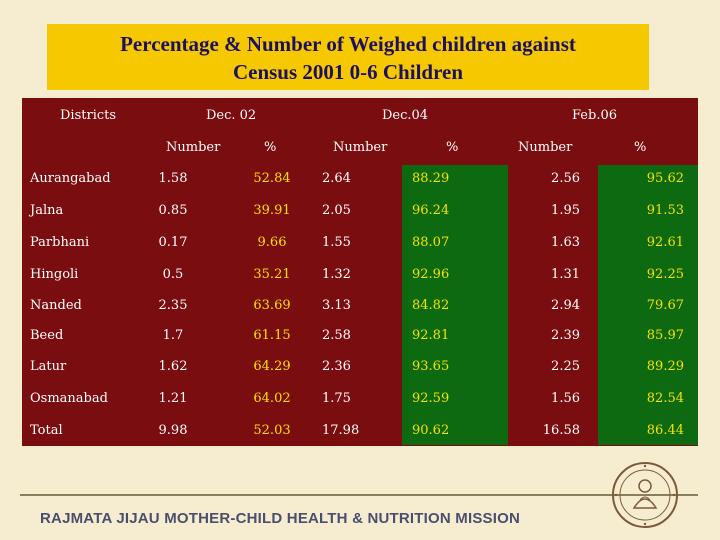 The width and height of the screenshot is (720, 540). I want to click on table-cell: 89.29, so click(665, 366).